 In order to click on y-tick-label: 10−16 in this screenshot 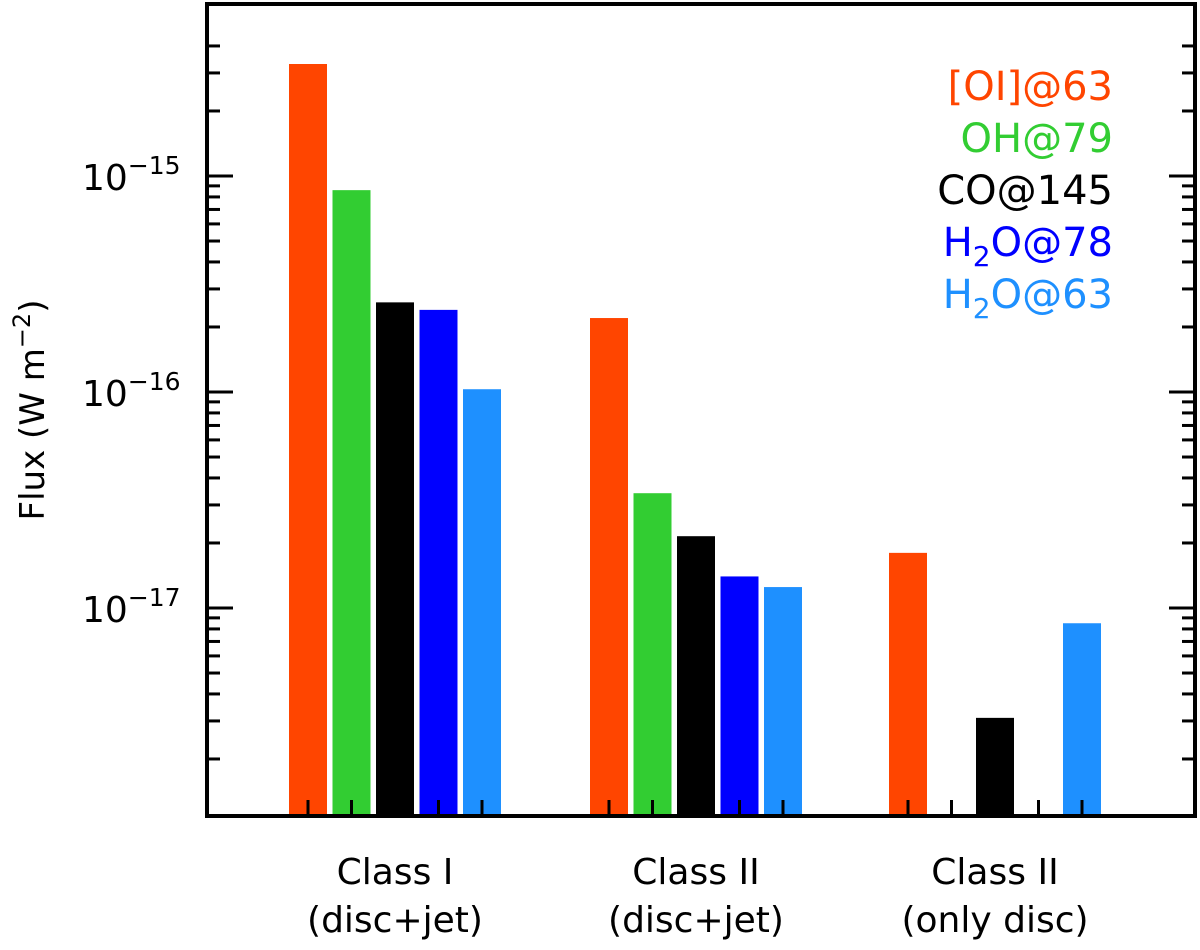, I will do `click(131, 391)`.